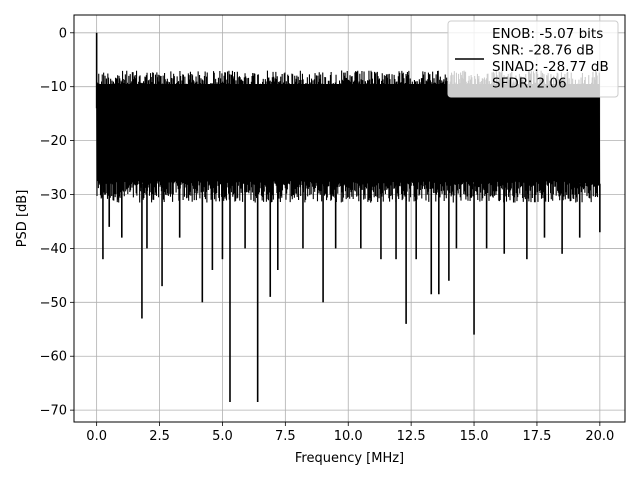 This screenshot has width=640, height=480. What do you see at coordinates (411, 436) in the screenshot?
I see `x-tick-label: 12.5` at bounding box center [411, 436].